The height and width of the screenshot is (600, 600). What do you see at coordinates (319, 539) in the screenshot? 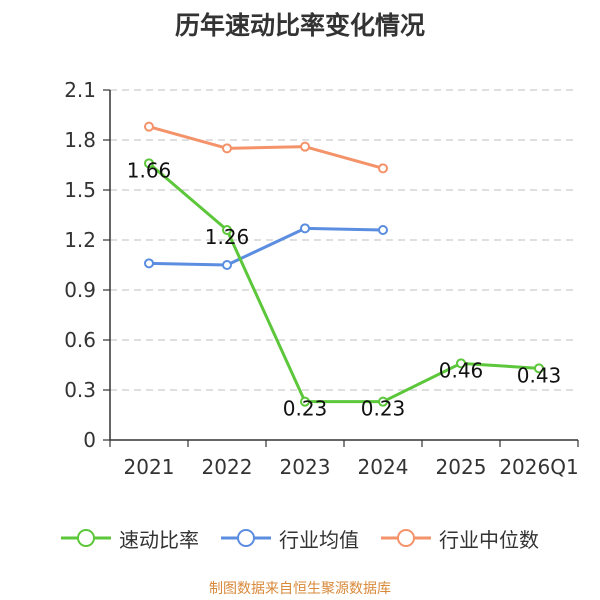
I see `legend-label: 行业均值` at bounding box center [319, 539].